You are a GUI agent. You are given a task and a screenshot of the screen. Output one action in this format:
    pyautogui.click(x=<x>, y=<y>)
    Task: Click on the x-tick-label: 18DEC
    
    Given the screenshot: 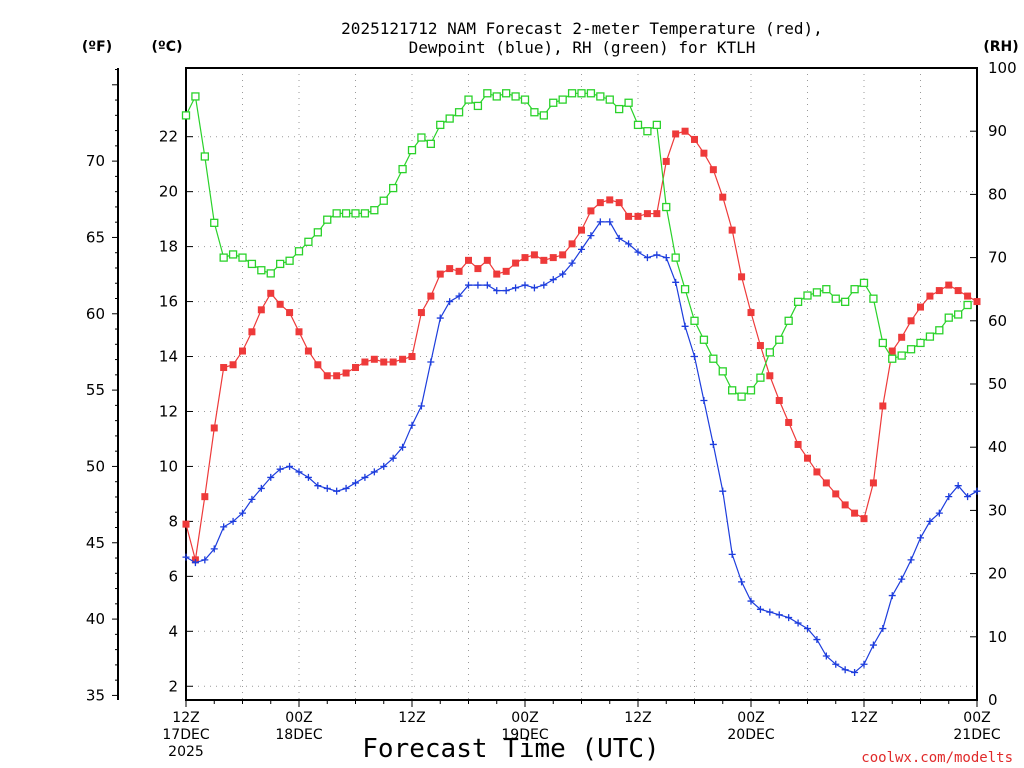 What is the action you would take?
    pyautogui.click(x=298, y=735)
    